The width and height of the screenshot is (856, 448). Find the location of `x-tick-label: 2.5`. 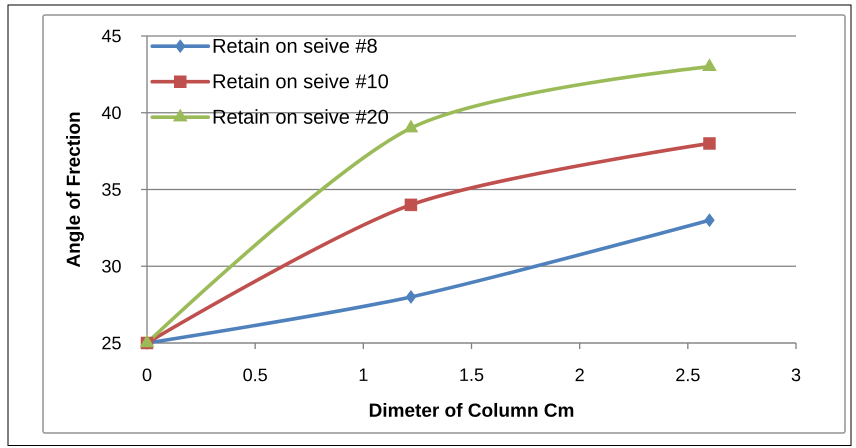

x-tick-label: 2.5 is located at coordinates (688, 375).